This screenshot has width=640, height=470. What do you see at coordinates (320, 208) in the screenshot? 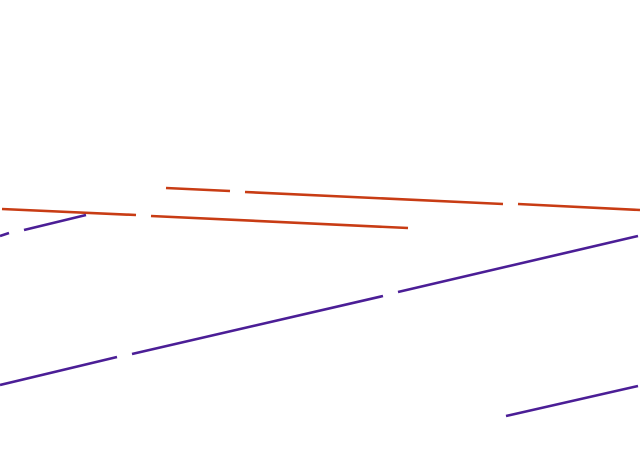
I see `orange-lines` at bounding box center [320, 208].